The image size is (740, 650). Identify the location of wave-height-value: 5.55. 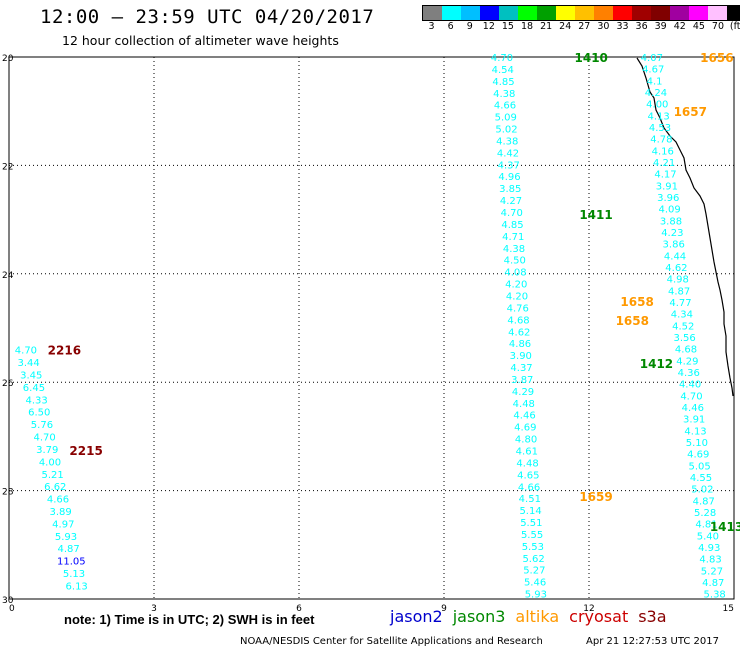
(532, 535).